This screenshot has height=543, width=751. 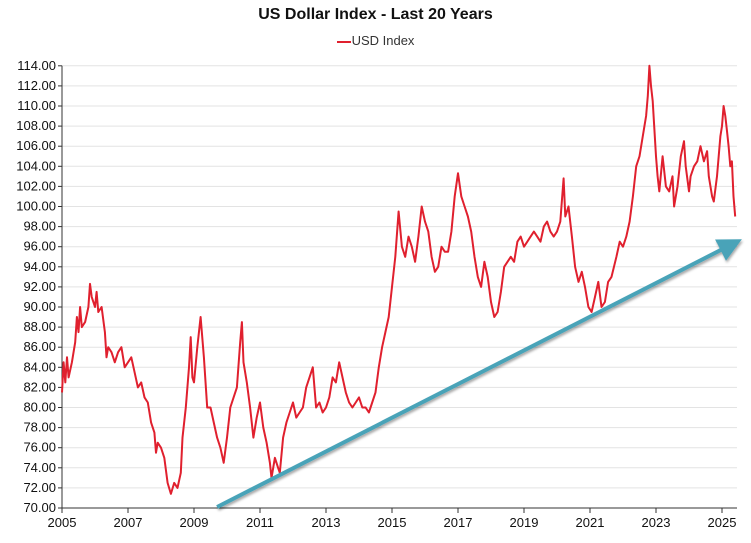 What do you see at coordinates (39, 467) in the screenshot?
I see `y-tick-label: 74.00` at bounding box center [39, 467].